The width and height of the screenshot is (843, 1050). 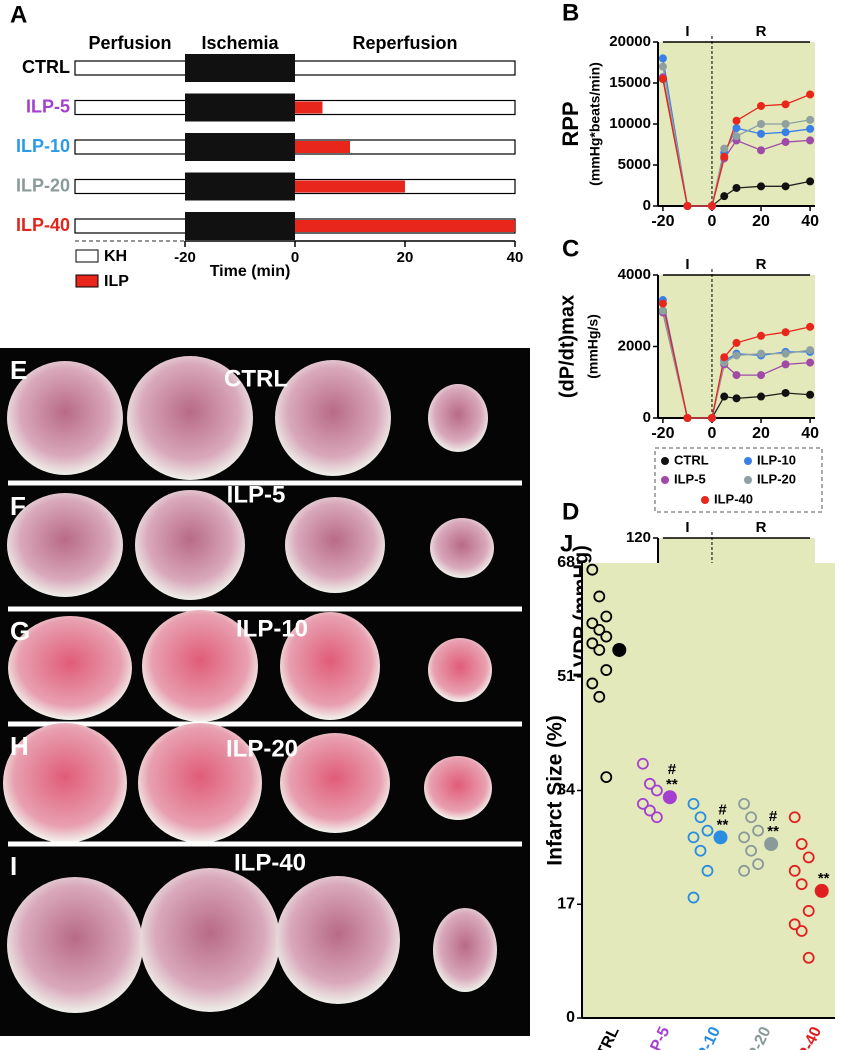 I want to click on x-tick-label: 40, so click(x=810, y=433).